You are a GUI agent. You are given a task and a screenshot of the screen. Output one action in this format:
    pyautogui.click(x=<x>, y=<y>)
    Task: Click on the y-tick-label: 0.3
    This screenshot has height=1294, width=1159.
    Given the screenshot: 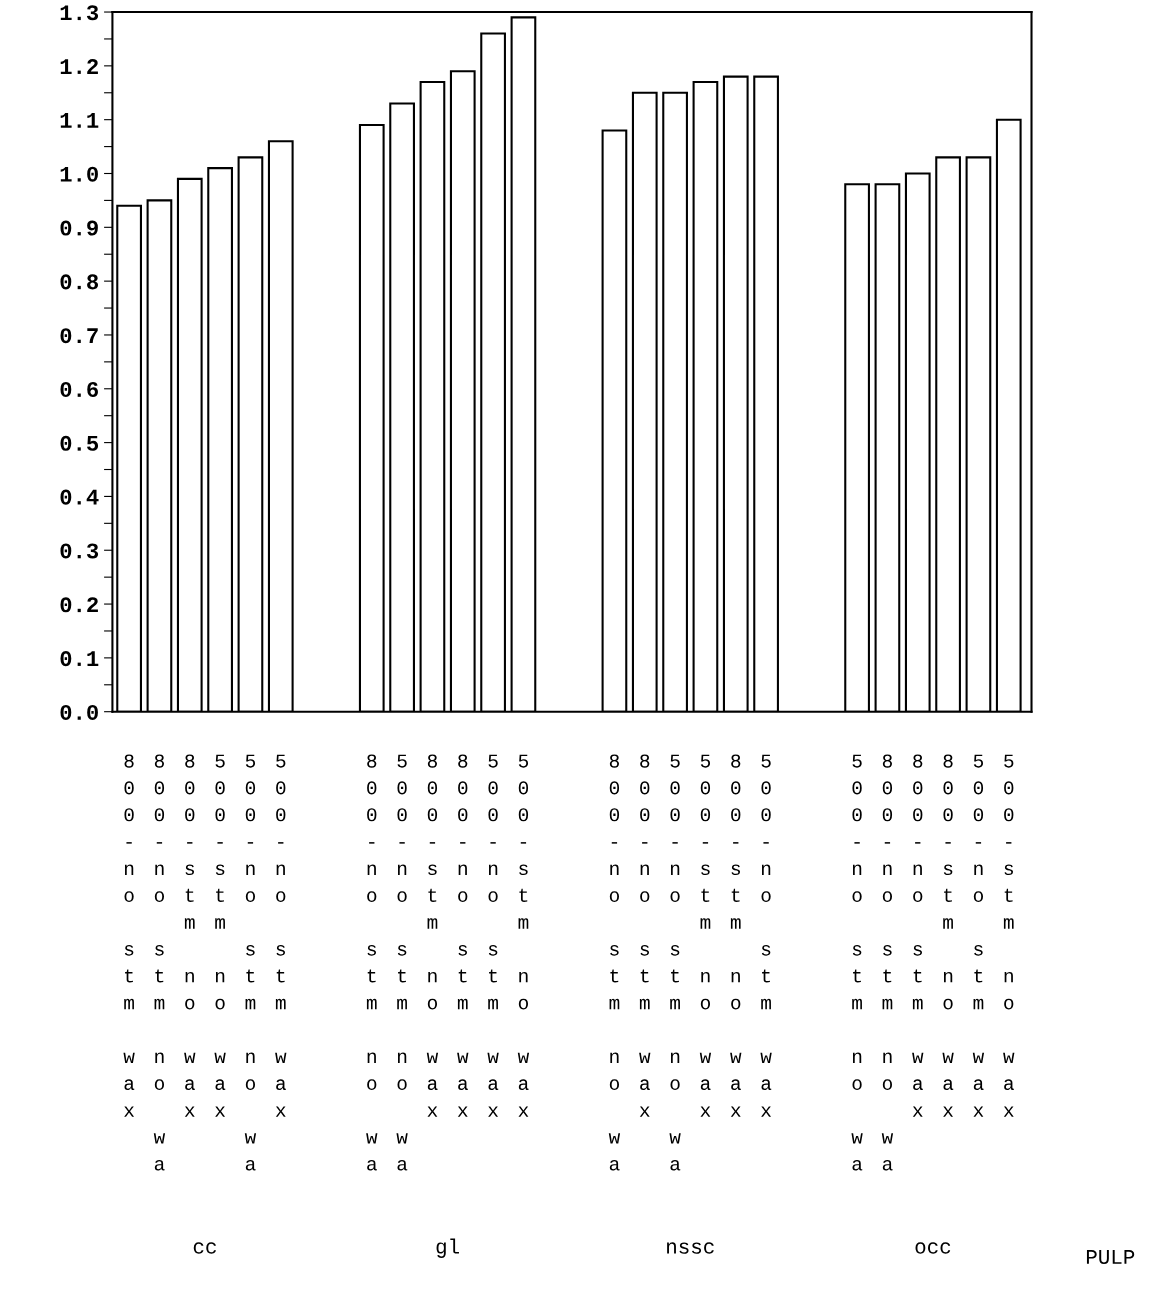 What is the action you would take?
    pyautogui.click(x=79, y=551)
    